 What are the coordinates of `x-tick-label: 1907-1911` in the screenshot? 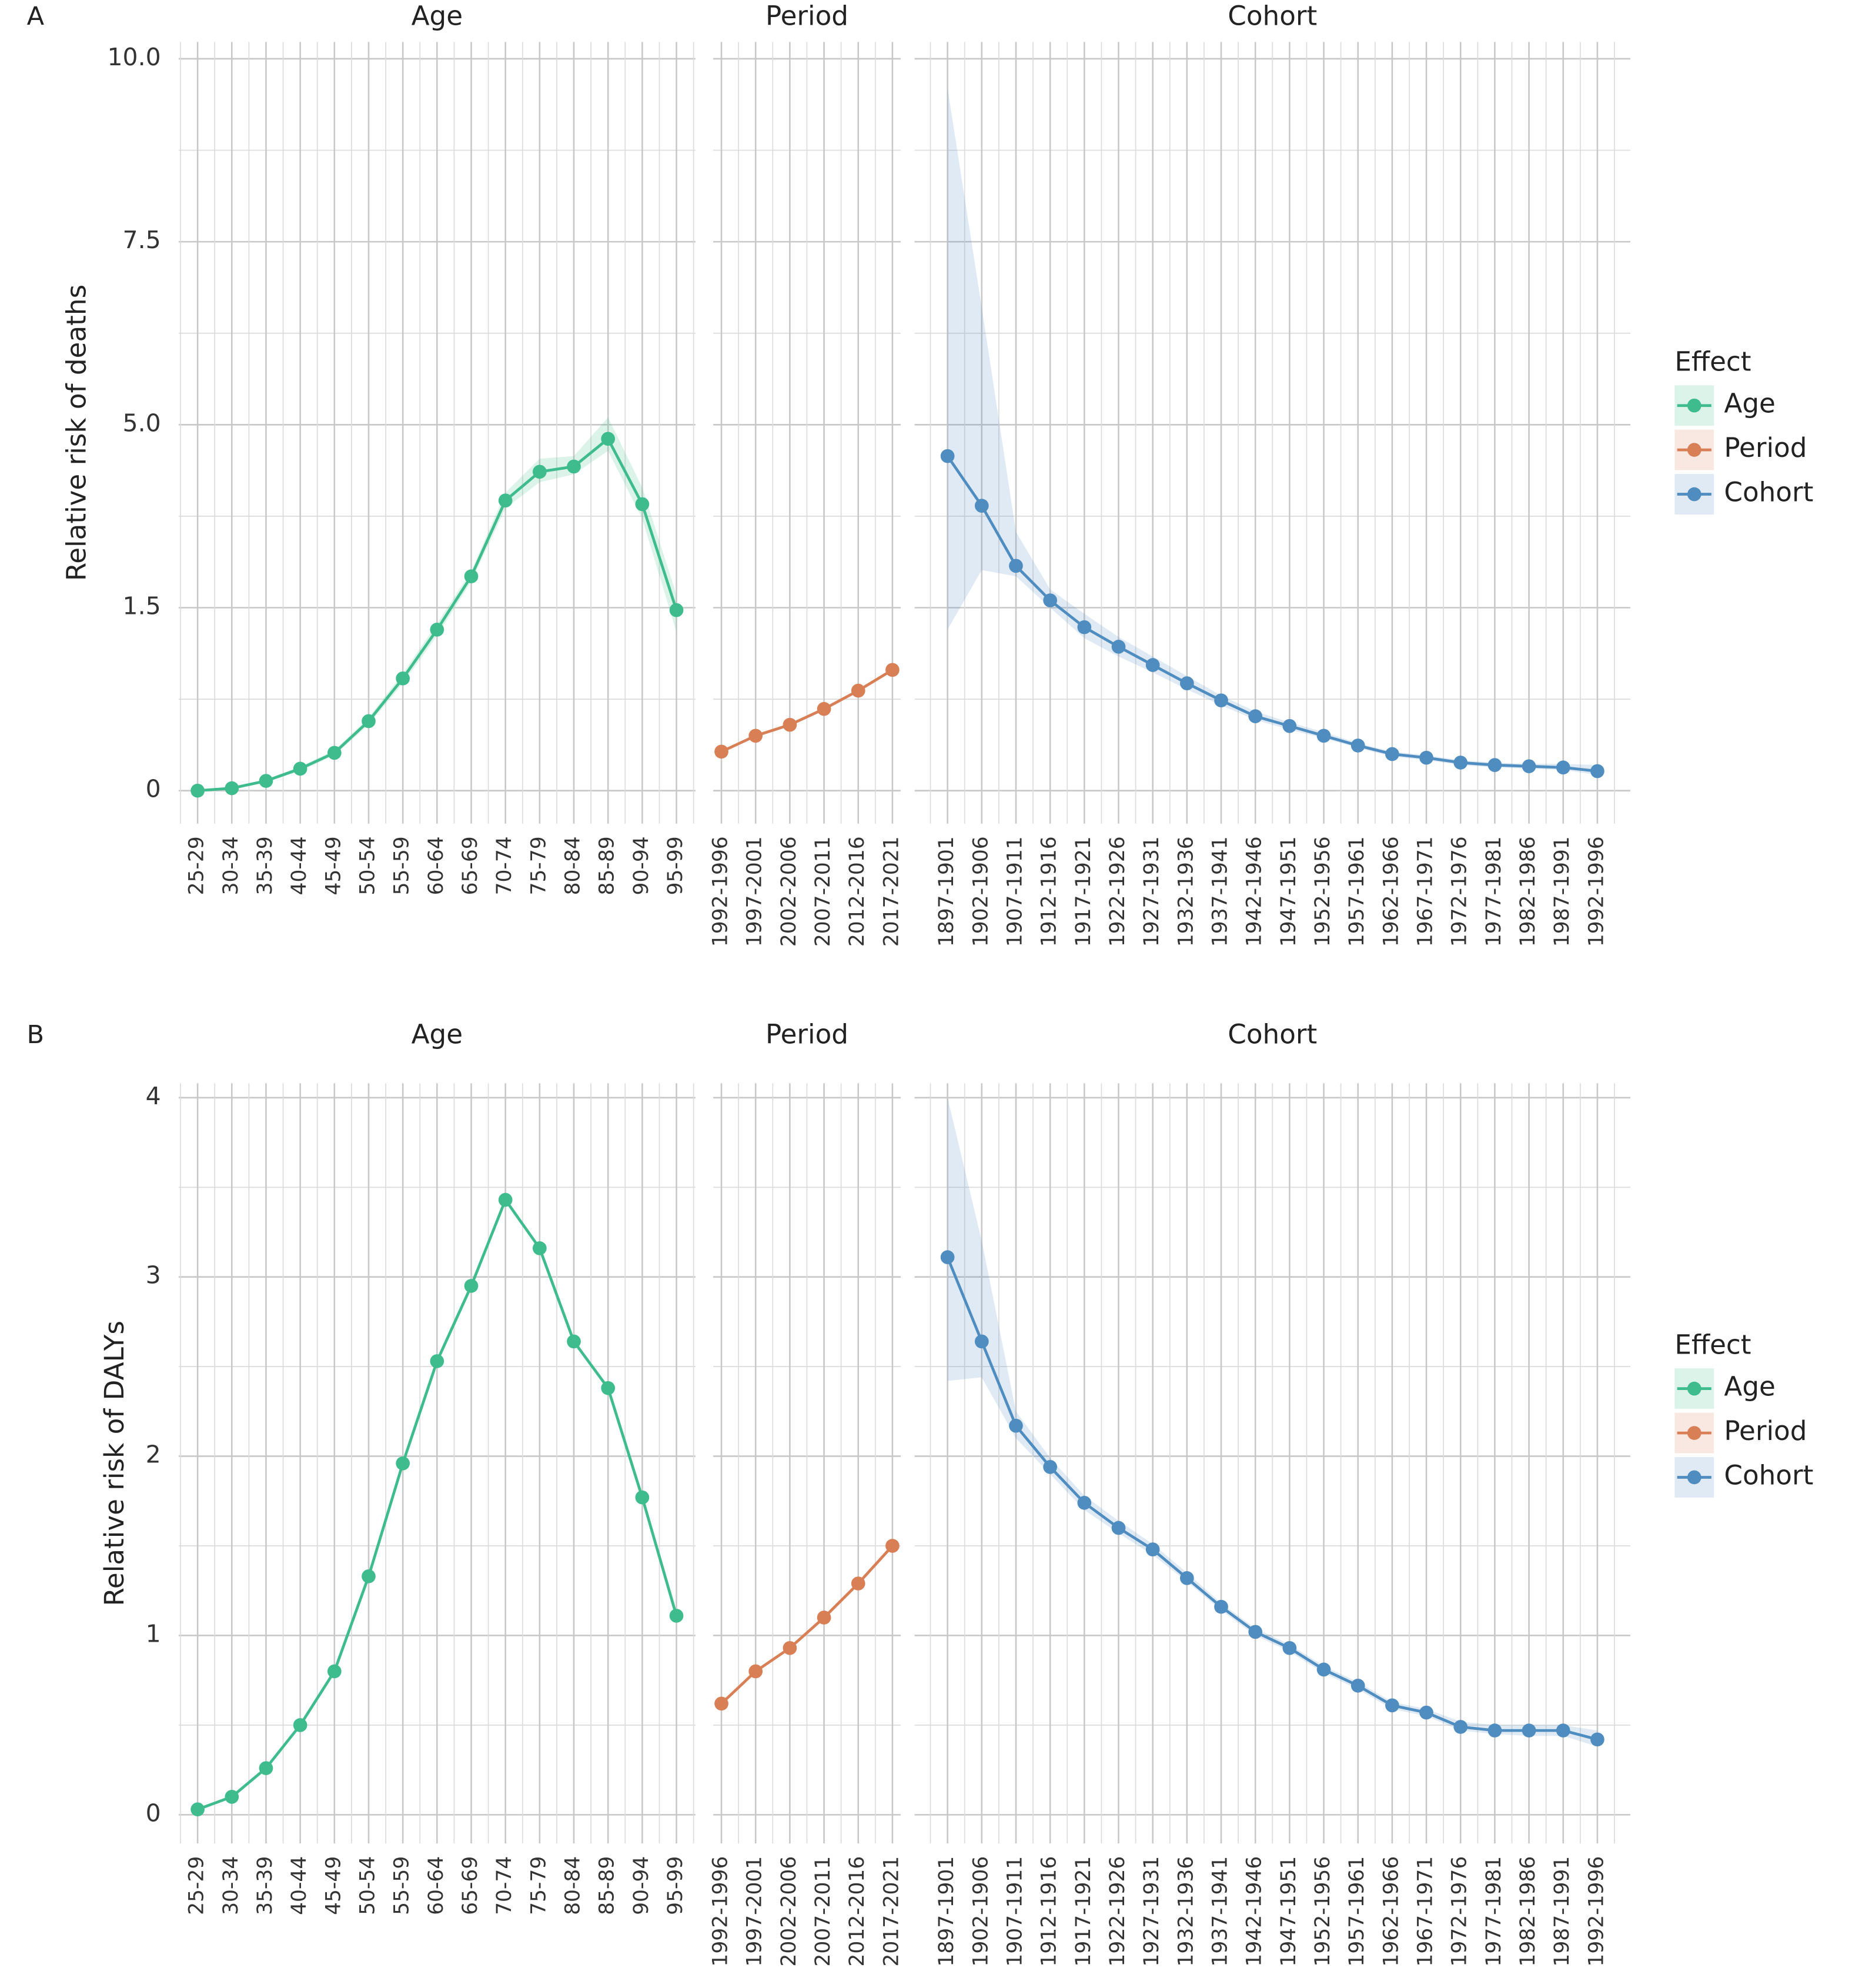 It's located at (1015, 1911).